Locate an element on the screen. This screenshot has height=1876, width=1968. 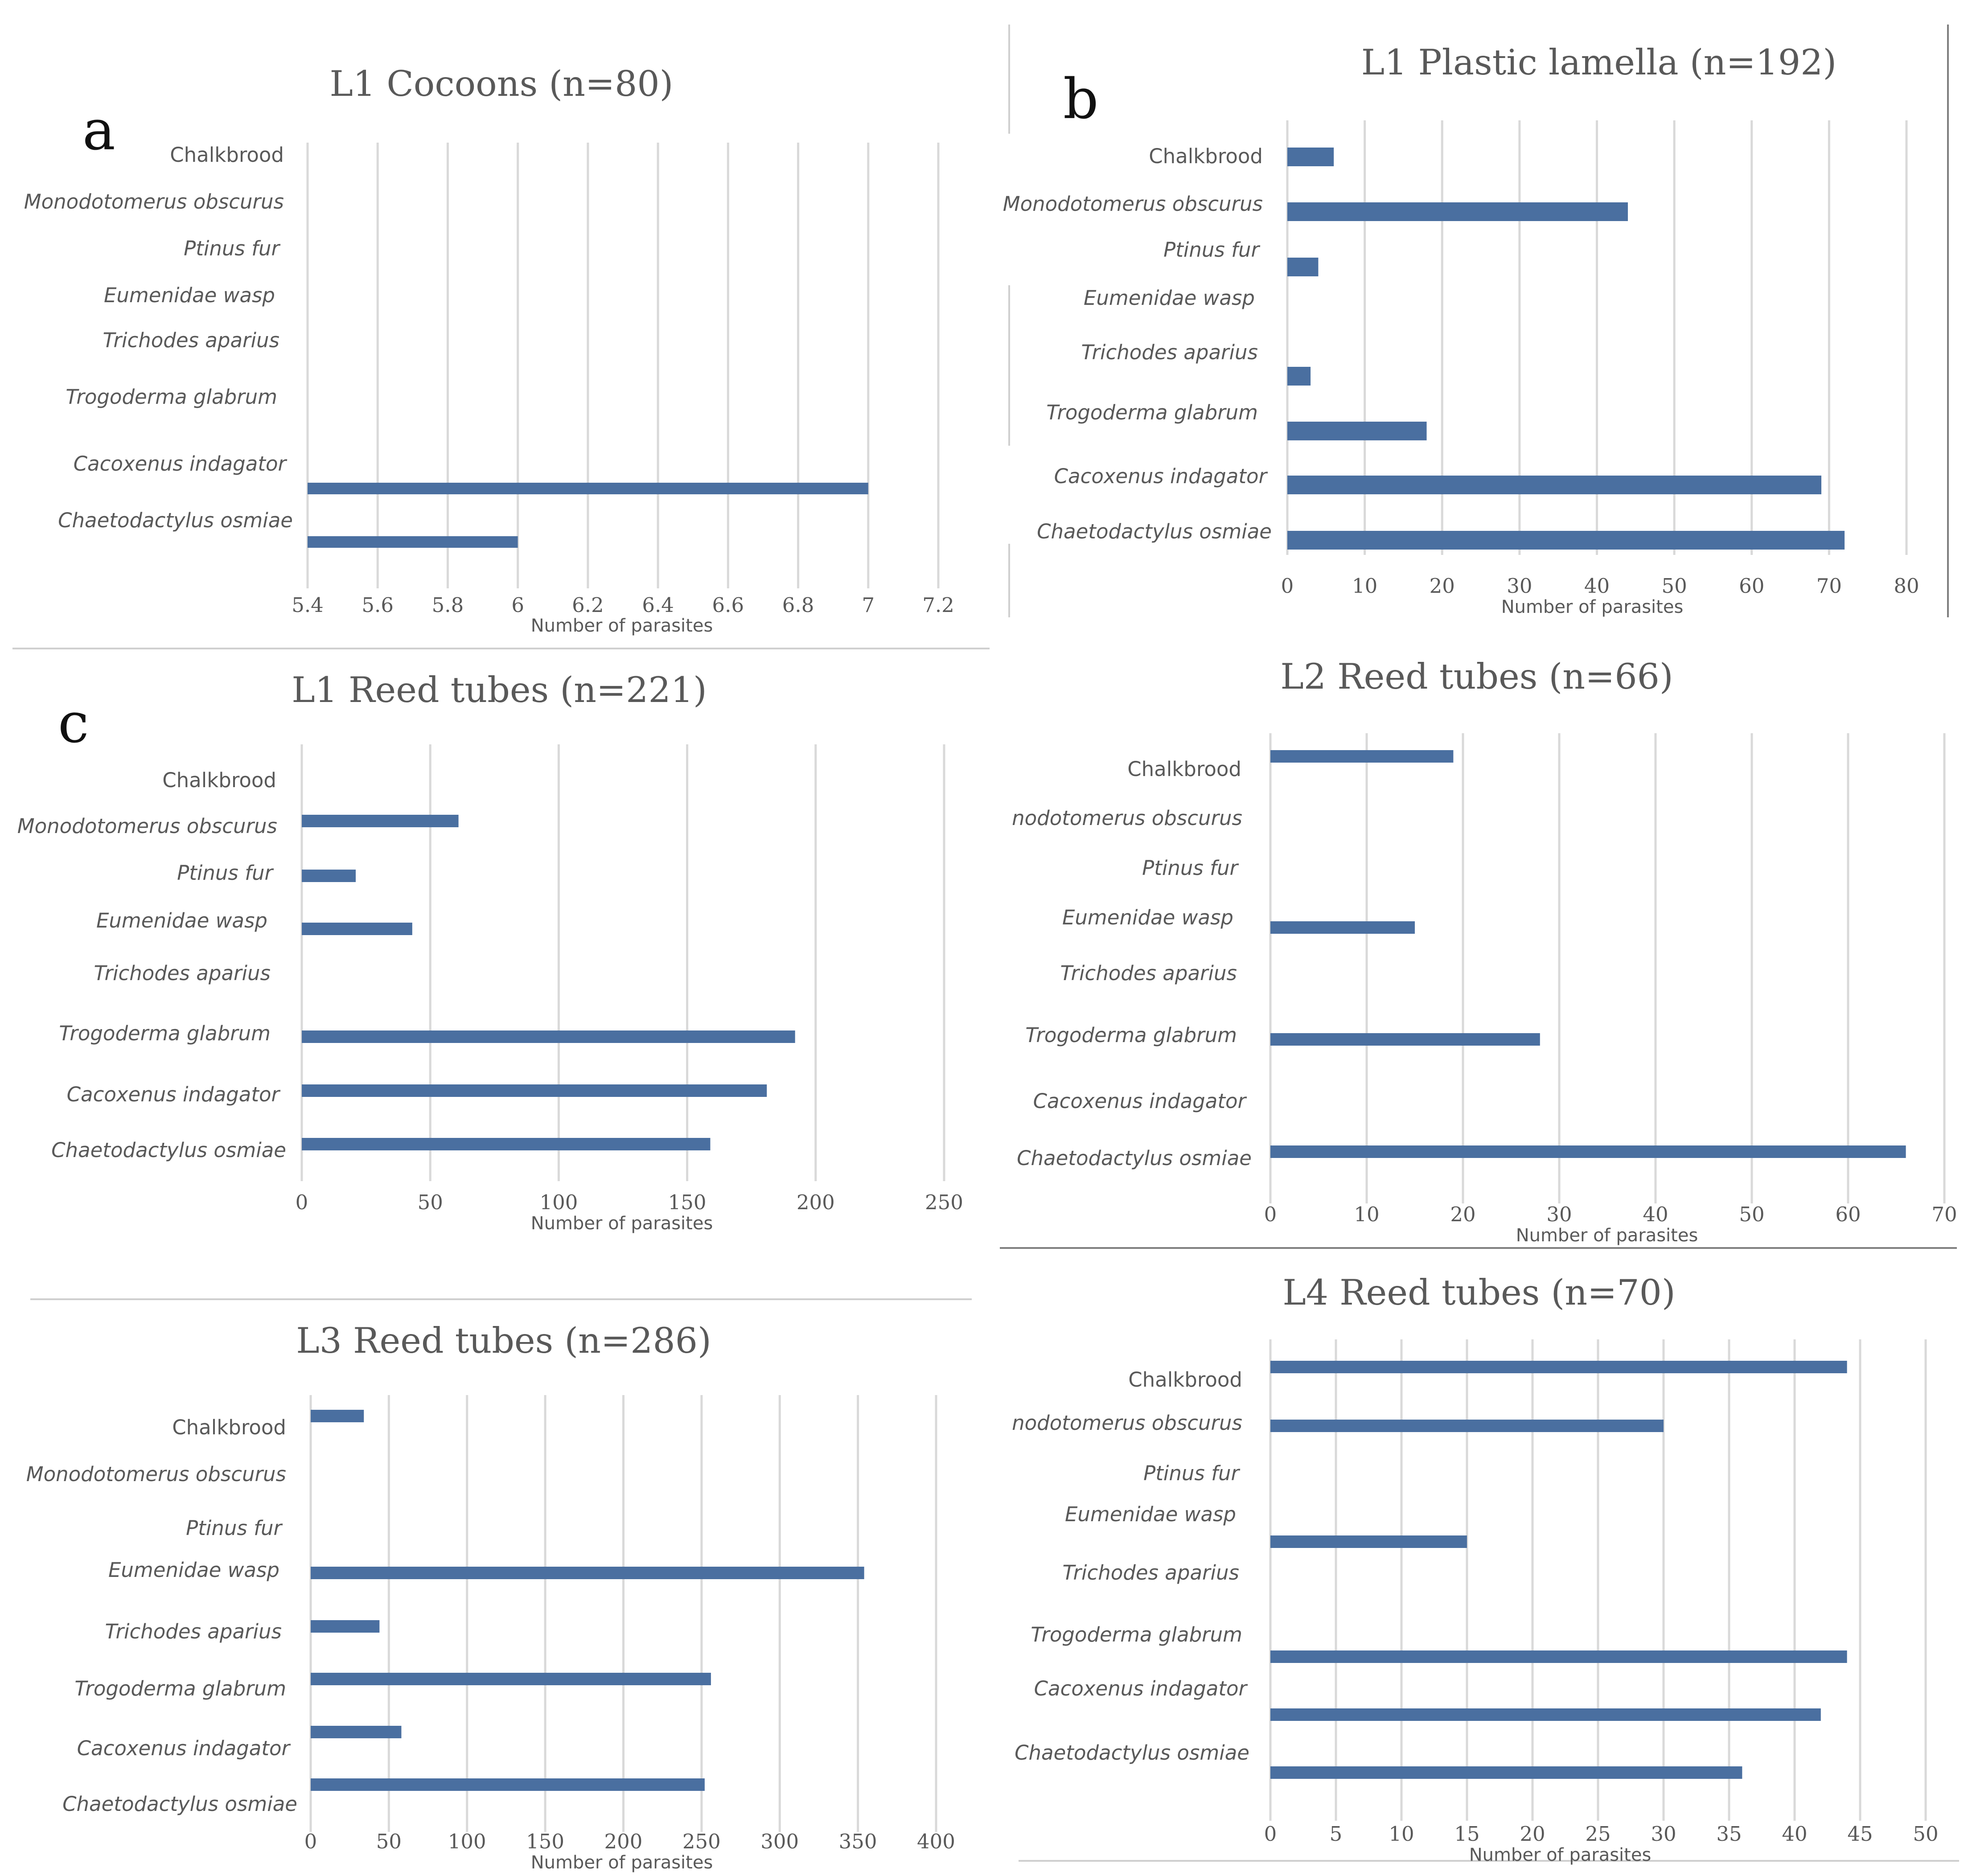
x-tick-label: 6.2 is located at coordinates (588, 605).